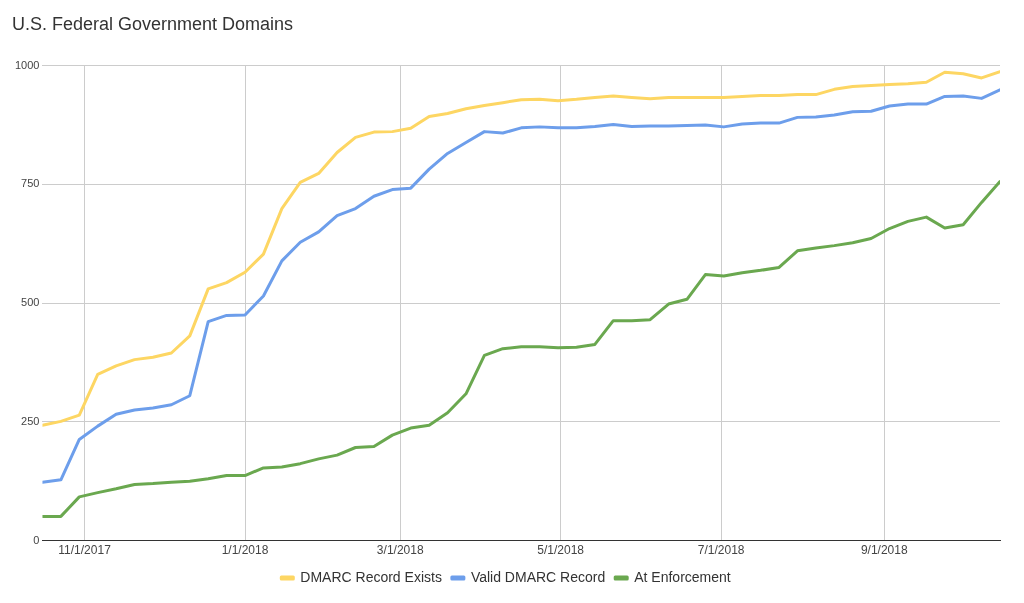  I want to click on legend-label: Valid DMARC Record, so click(538, 576).